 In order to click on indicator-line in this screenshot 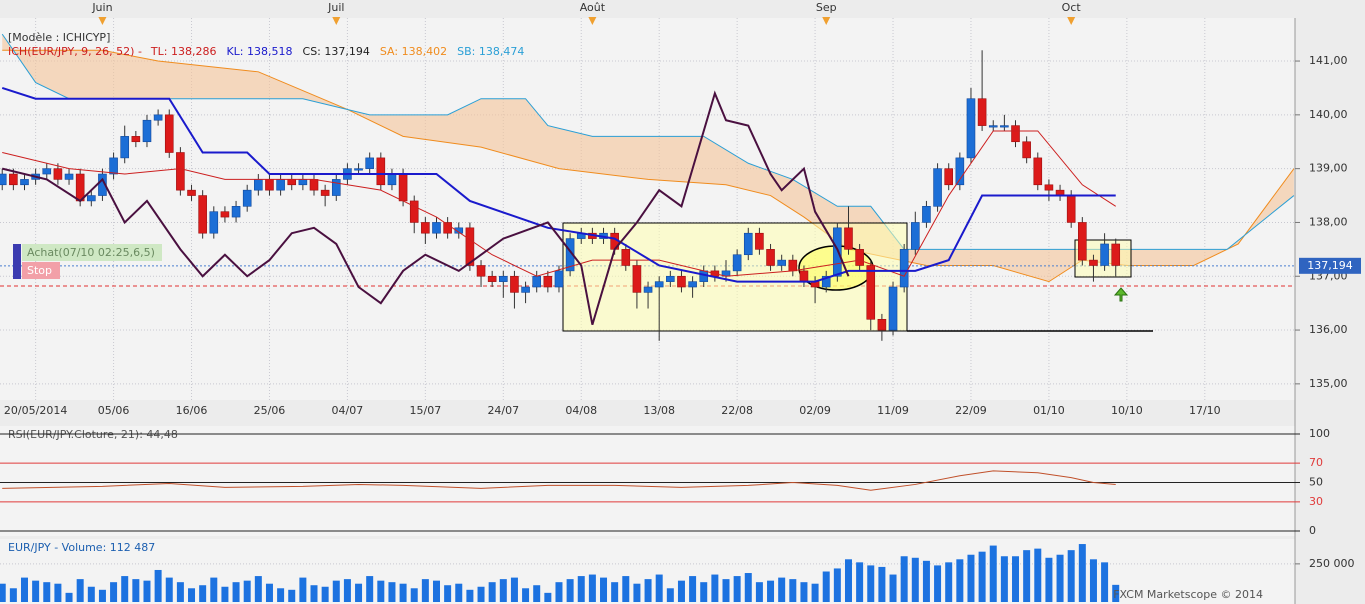, I will do `click(559, 480)`.